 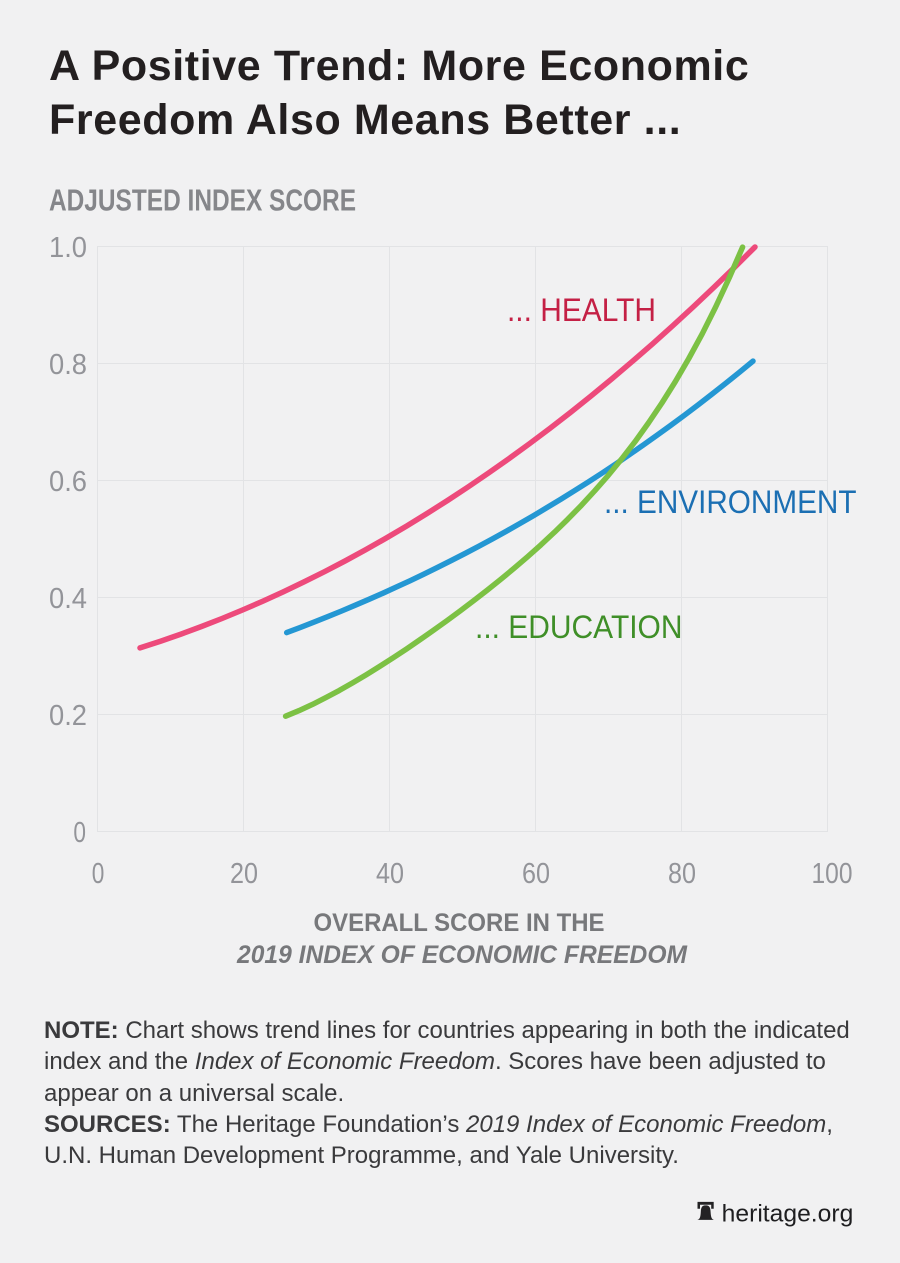 I want to click on svg-text: 100, so click(x=832, y=874).